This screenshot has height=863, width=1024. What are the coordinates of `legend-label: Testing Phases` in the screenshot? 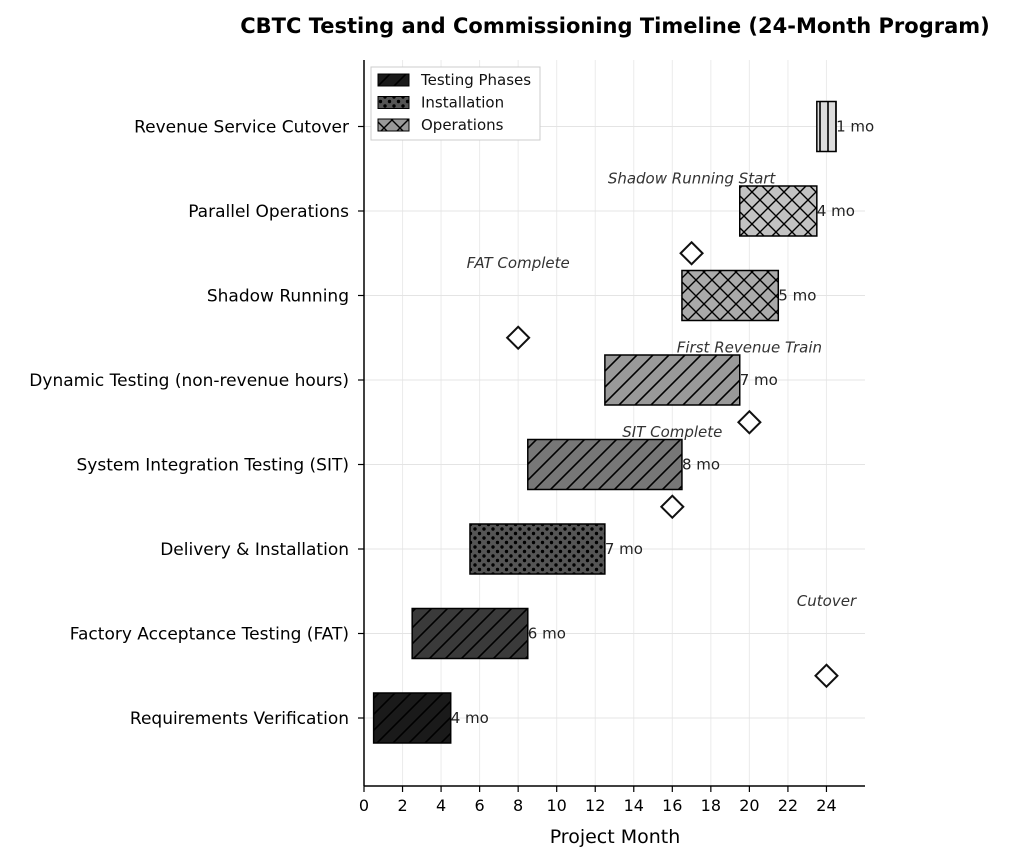 It's located at (475, 80).